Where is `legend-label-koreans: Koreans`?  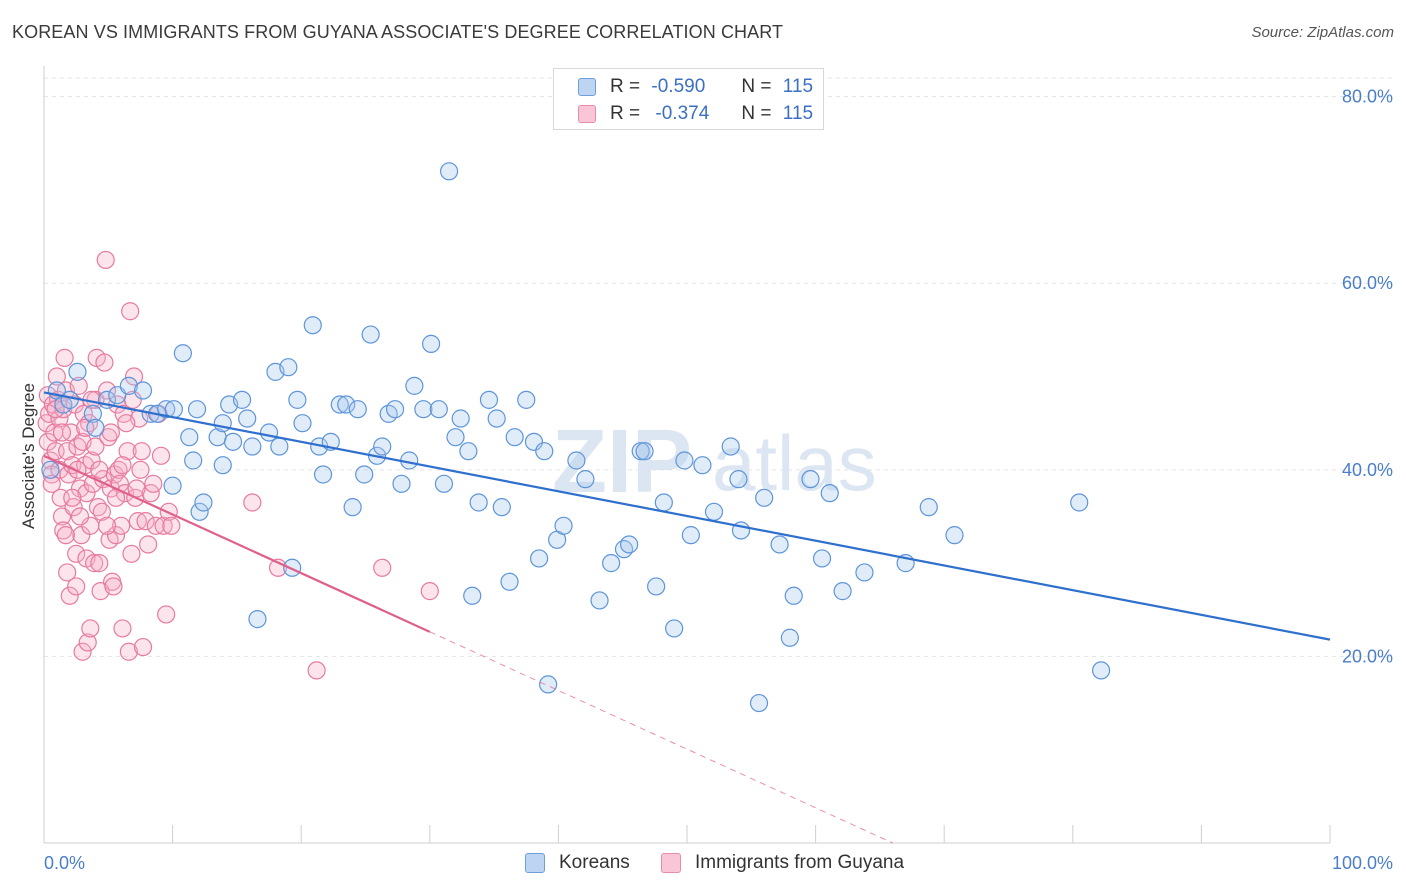
legend-label-koreans: Koreans is located at coordinates (594, 862).